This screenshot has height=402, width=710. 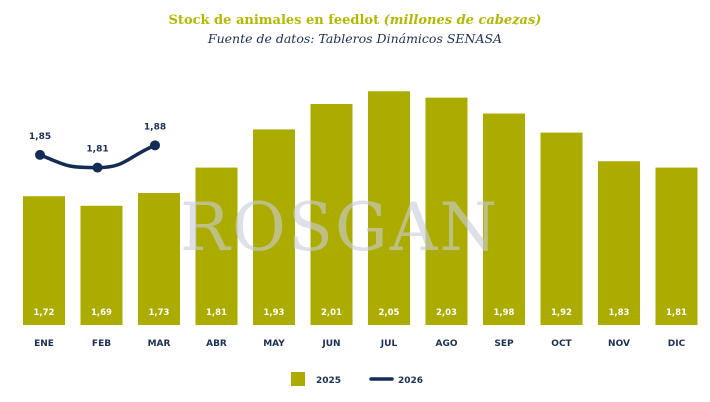 What do you see at coordinates (446, 313) in the screenshot?
I see `bar-label-ago: 2,03` at bounding box center [446, 313].